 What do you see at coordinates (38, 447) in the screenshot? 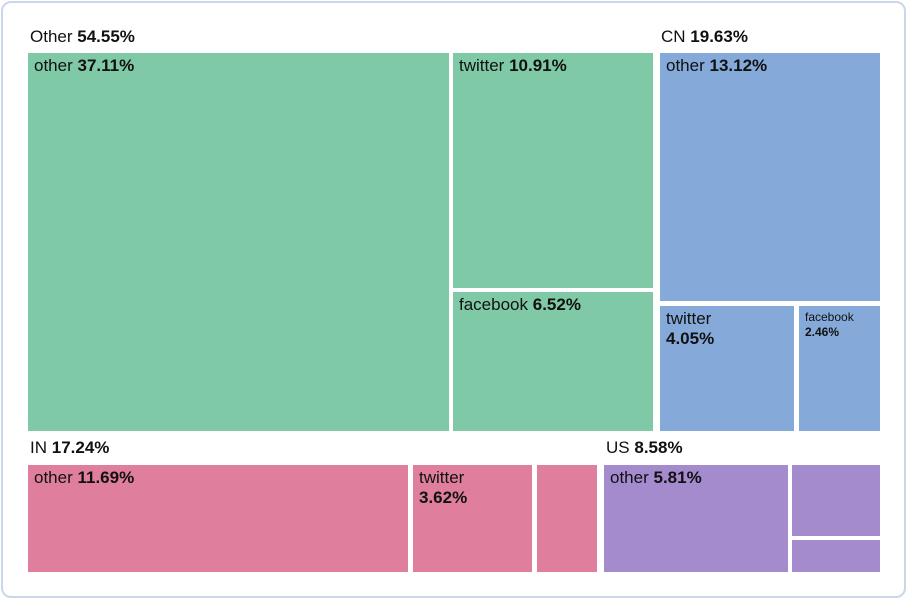
I see `group-name: IN` at bounding box center [38, 447].